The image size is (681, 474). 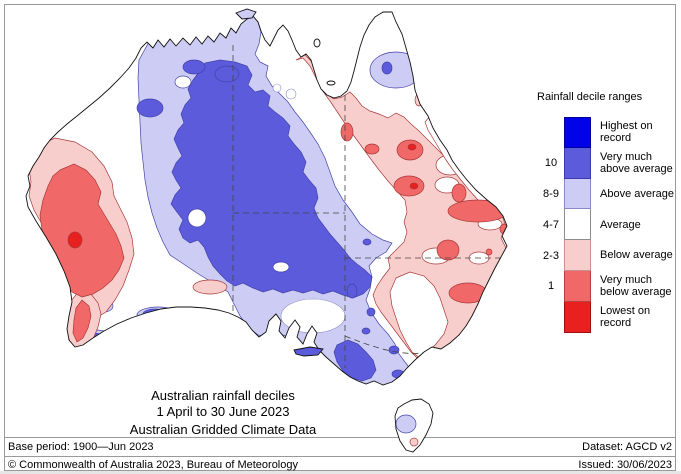 I want to click on legend-range-label: 2-3, so click(x=551, y=255).